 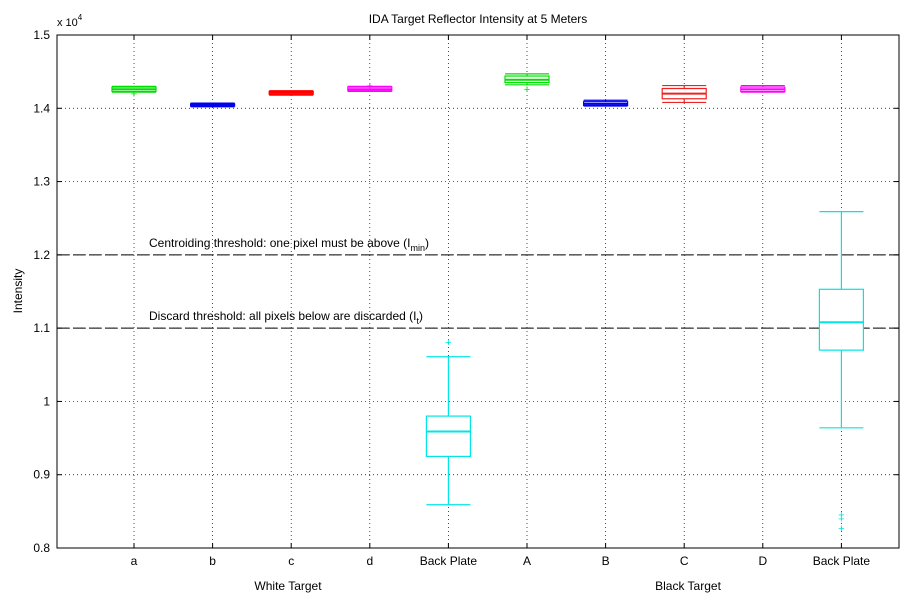 What do you see at coordinates (291, 561) in the screenshot?
I see `x-tick-label: c` at bounding box center [291, 561].